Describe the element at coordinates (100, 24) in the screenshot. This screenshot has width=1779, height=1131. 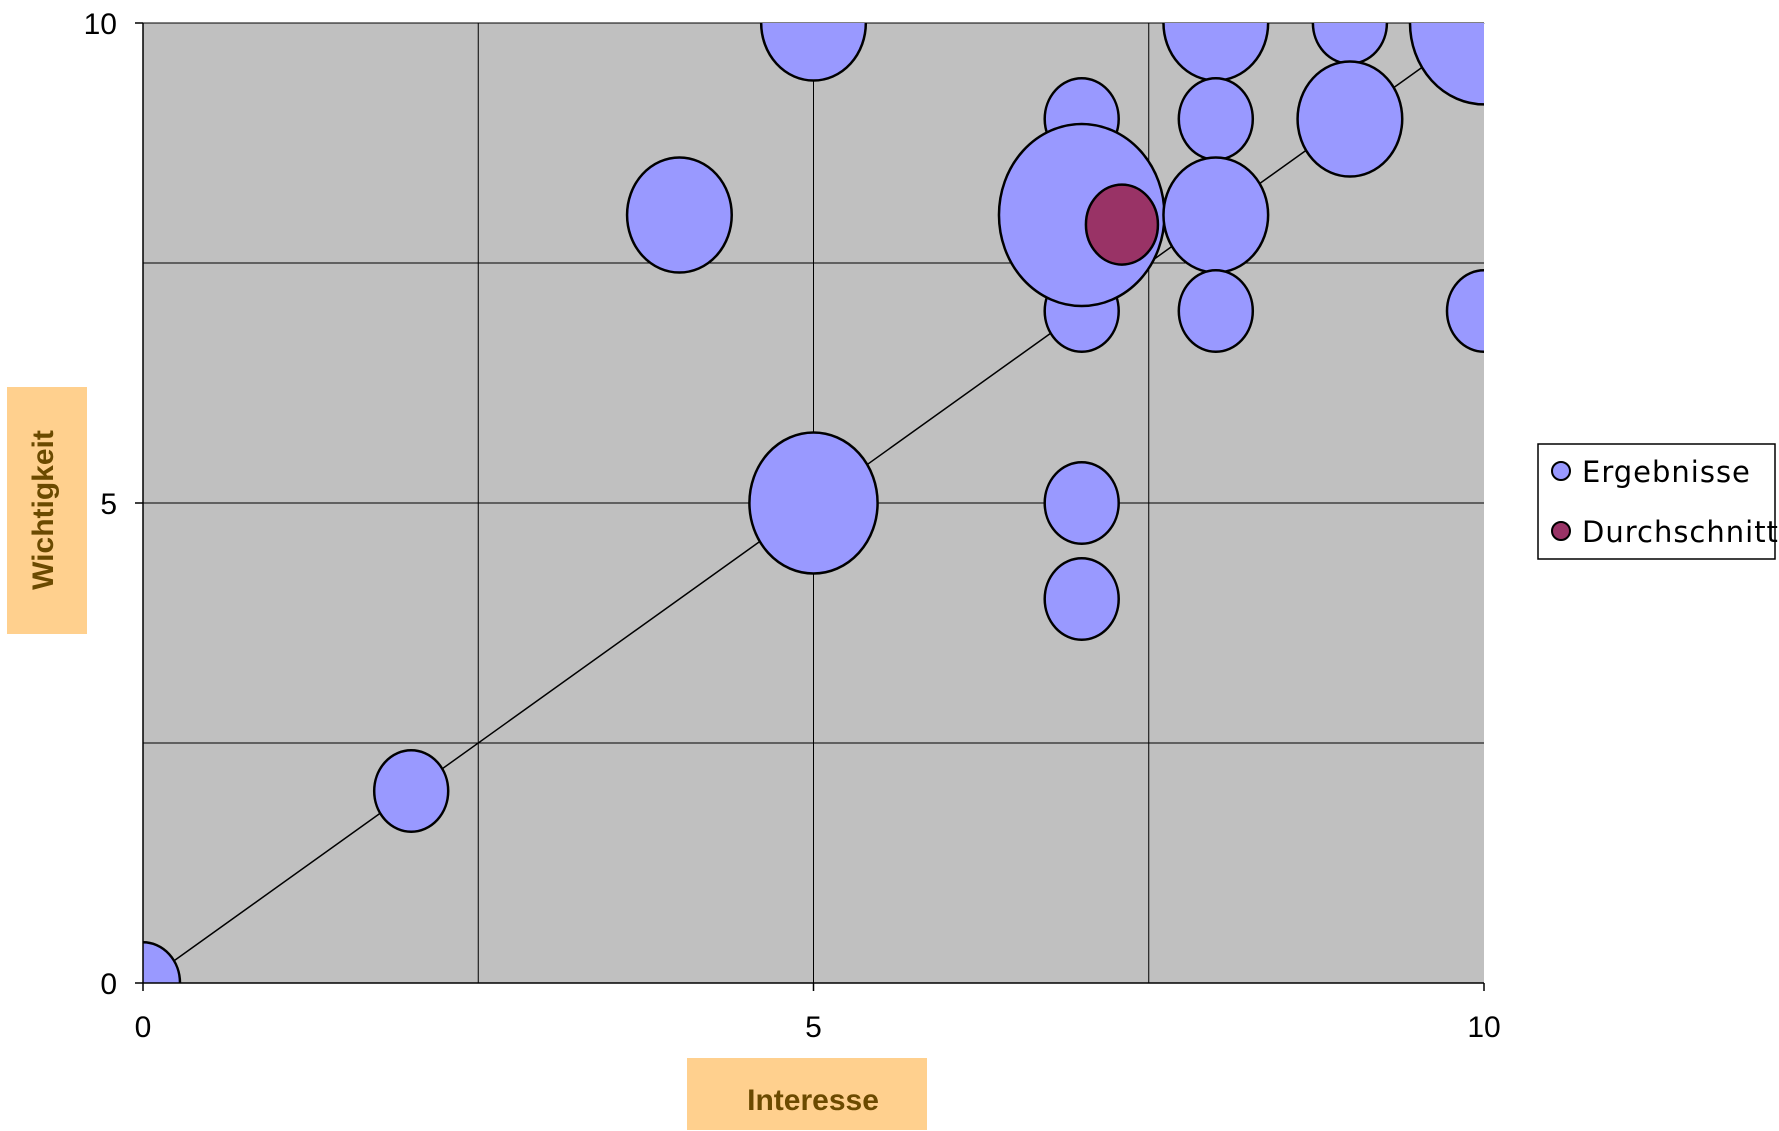
I see `y-tick-label: 10` at that location.